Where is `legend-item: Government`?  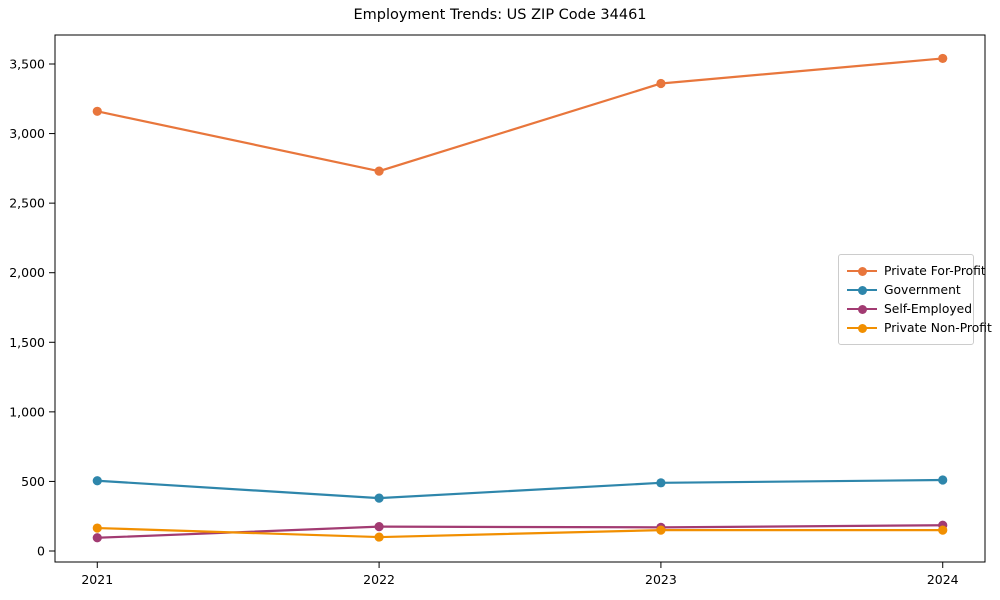
legend-item: Government is located at coordinates (906, 290).